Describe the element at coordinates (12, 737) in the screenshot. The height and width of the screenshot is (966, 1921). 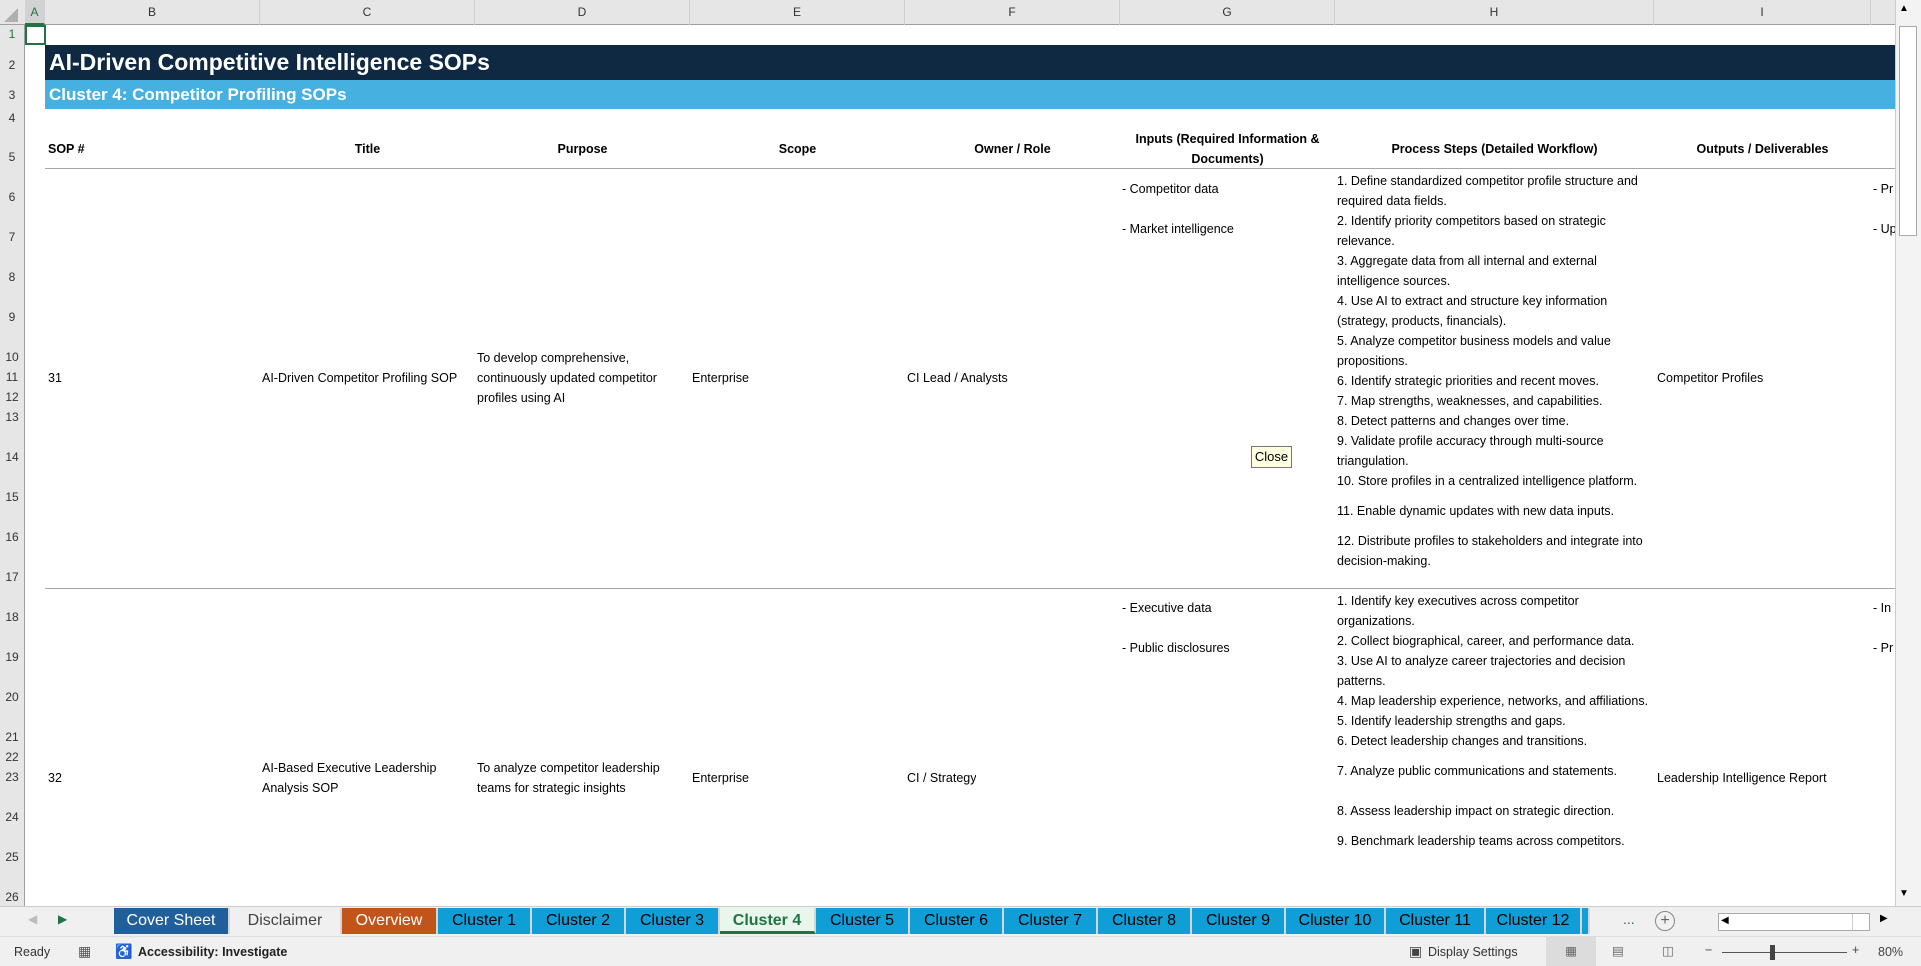
I see `row-header-21: 21` at that location.